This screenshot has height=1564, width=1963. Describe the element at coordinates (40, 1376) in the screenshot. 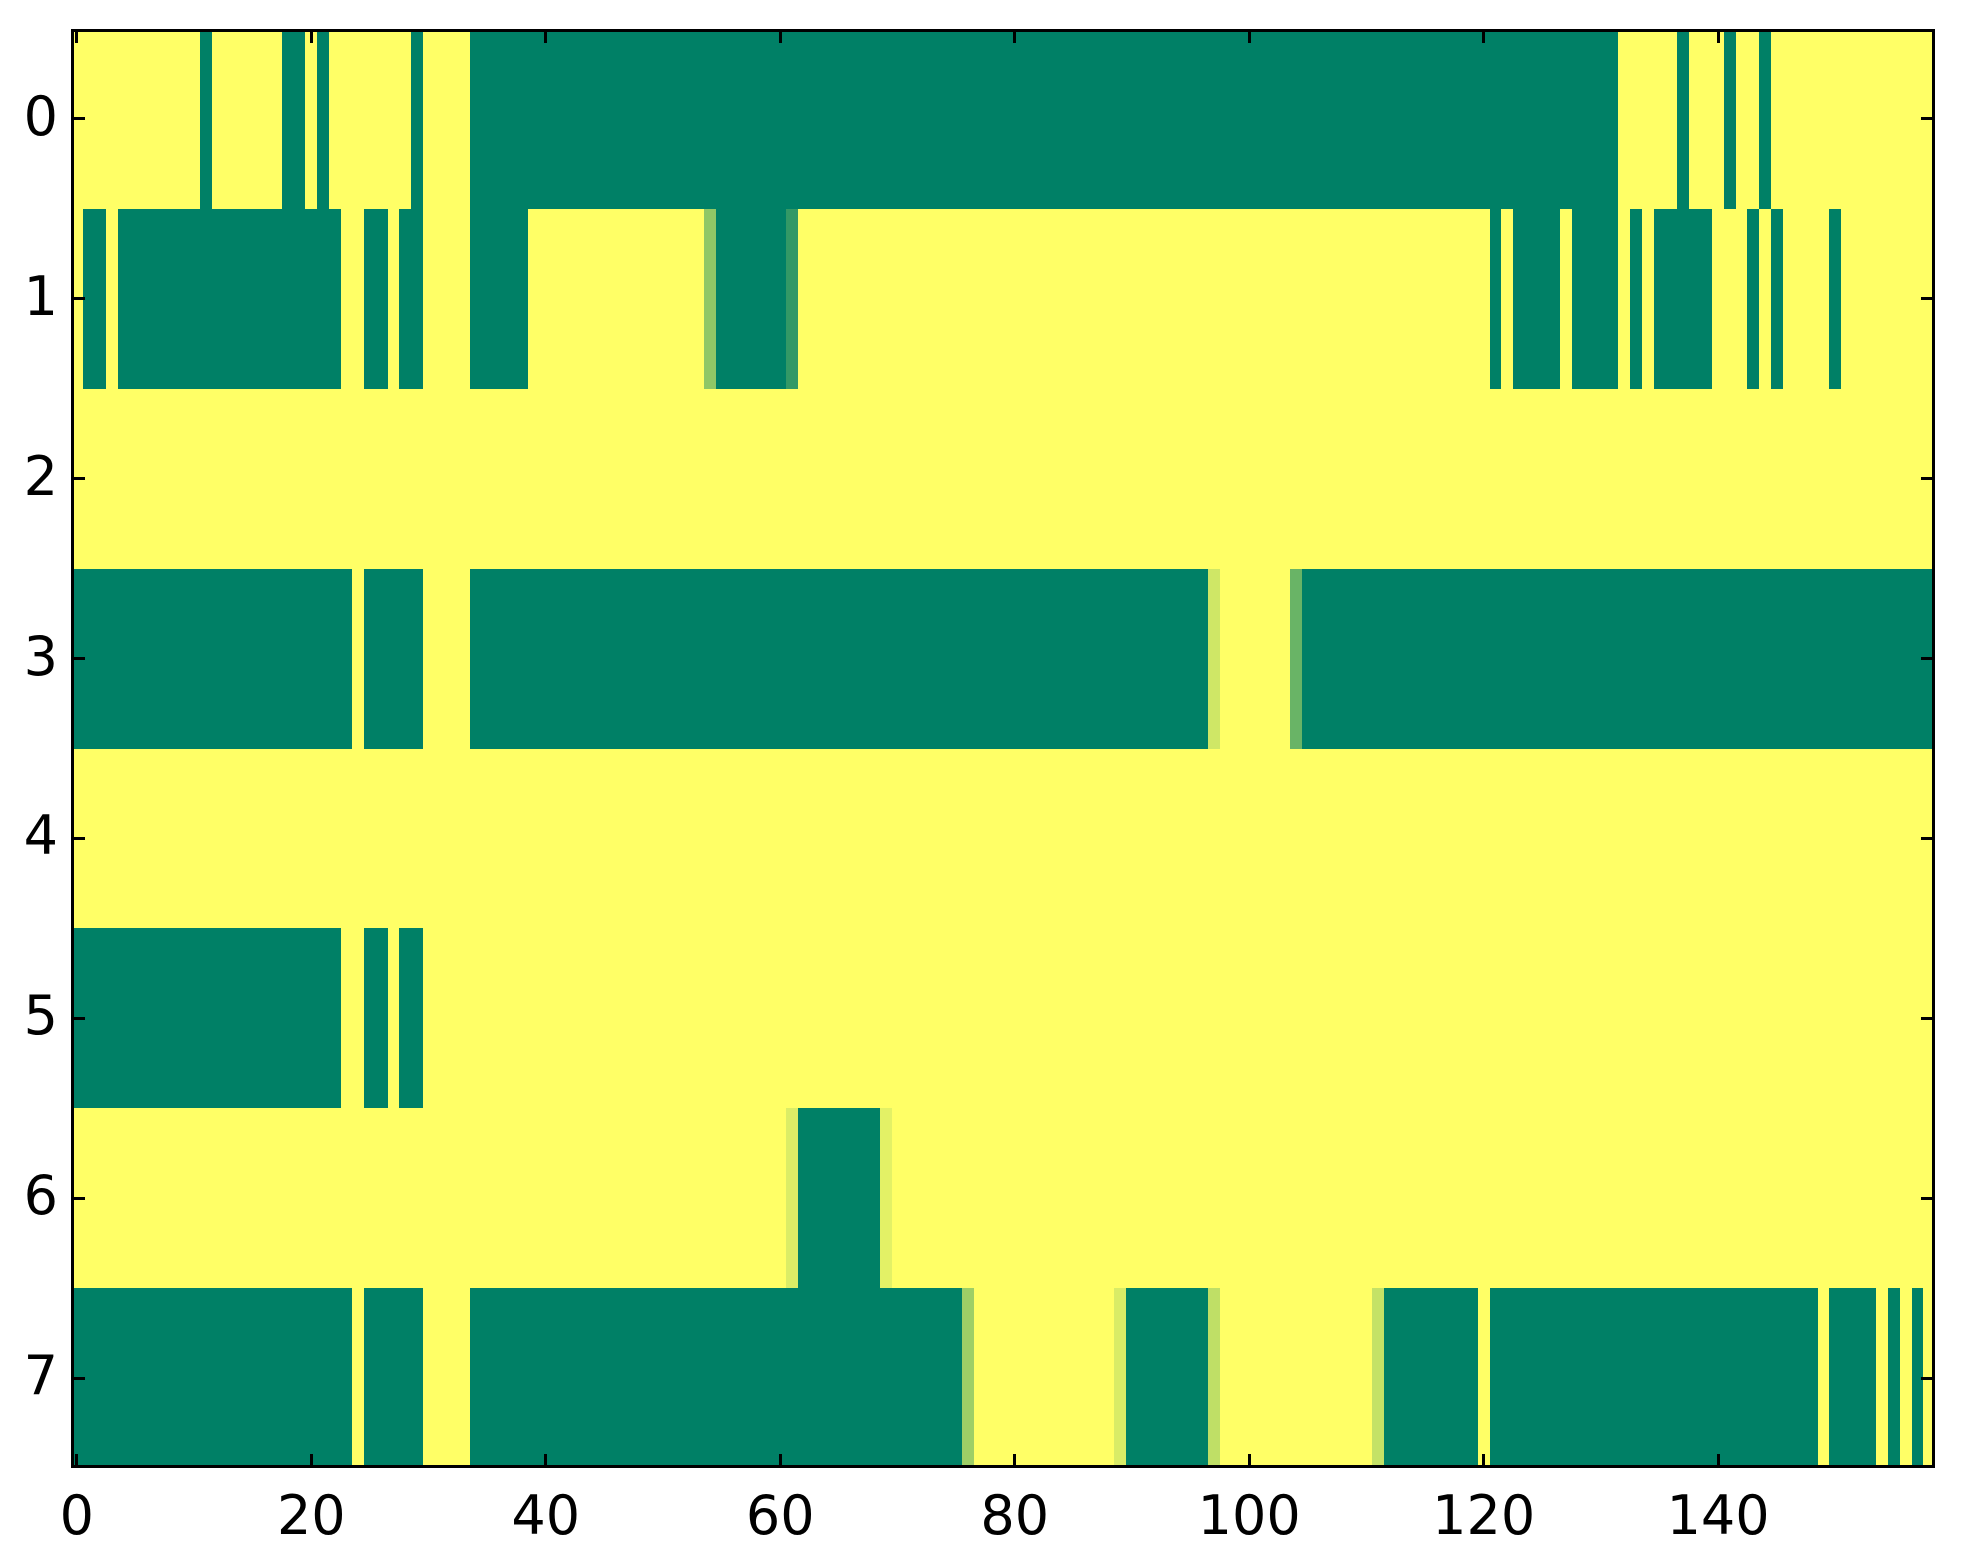

I see `y-tick-label: 7` at that location.